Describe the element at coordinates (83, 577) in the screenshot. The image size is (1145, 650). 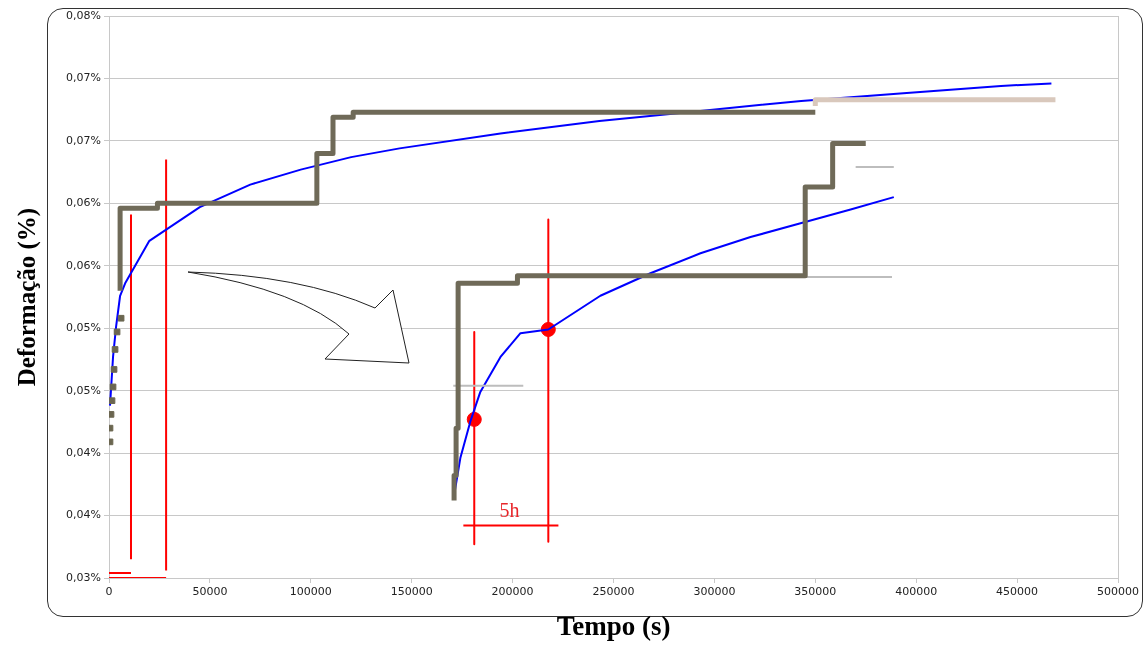
I see `y-tick-label: 0,03%` at that location.